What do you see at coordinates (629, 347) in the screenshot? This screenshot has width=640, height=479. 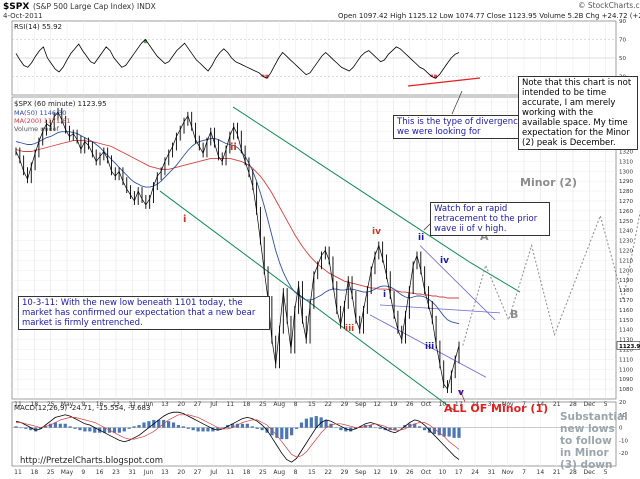 I see `last-price-tag: 1123.95` at bounding box center [629, 347].